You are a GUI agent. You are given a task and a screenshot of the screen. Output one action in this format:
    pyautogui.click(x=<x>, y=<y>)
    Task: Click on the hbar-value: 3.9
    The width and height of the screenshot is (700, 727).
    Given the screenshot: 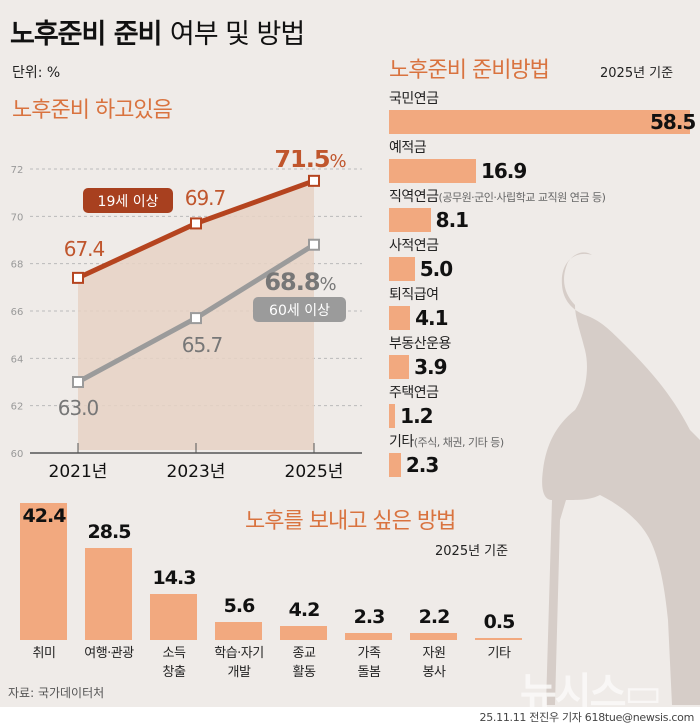 What is the action you would take?
    pyautogui.click(x=430, y=367)
    